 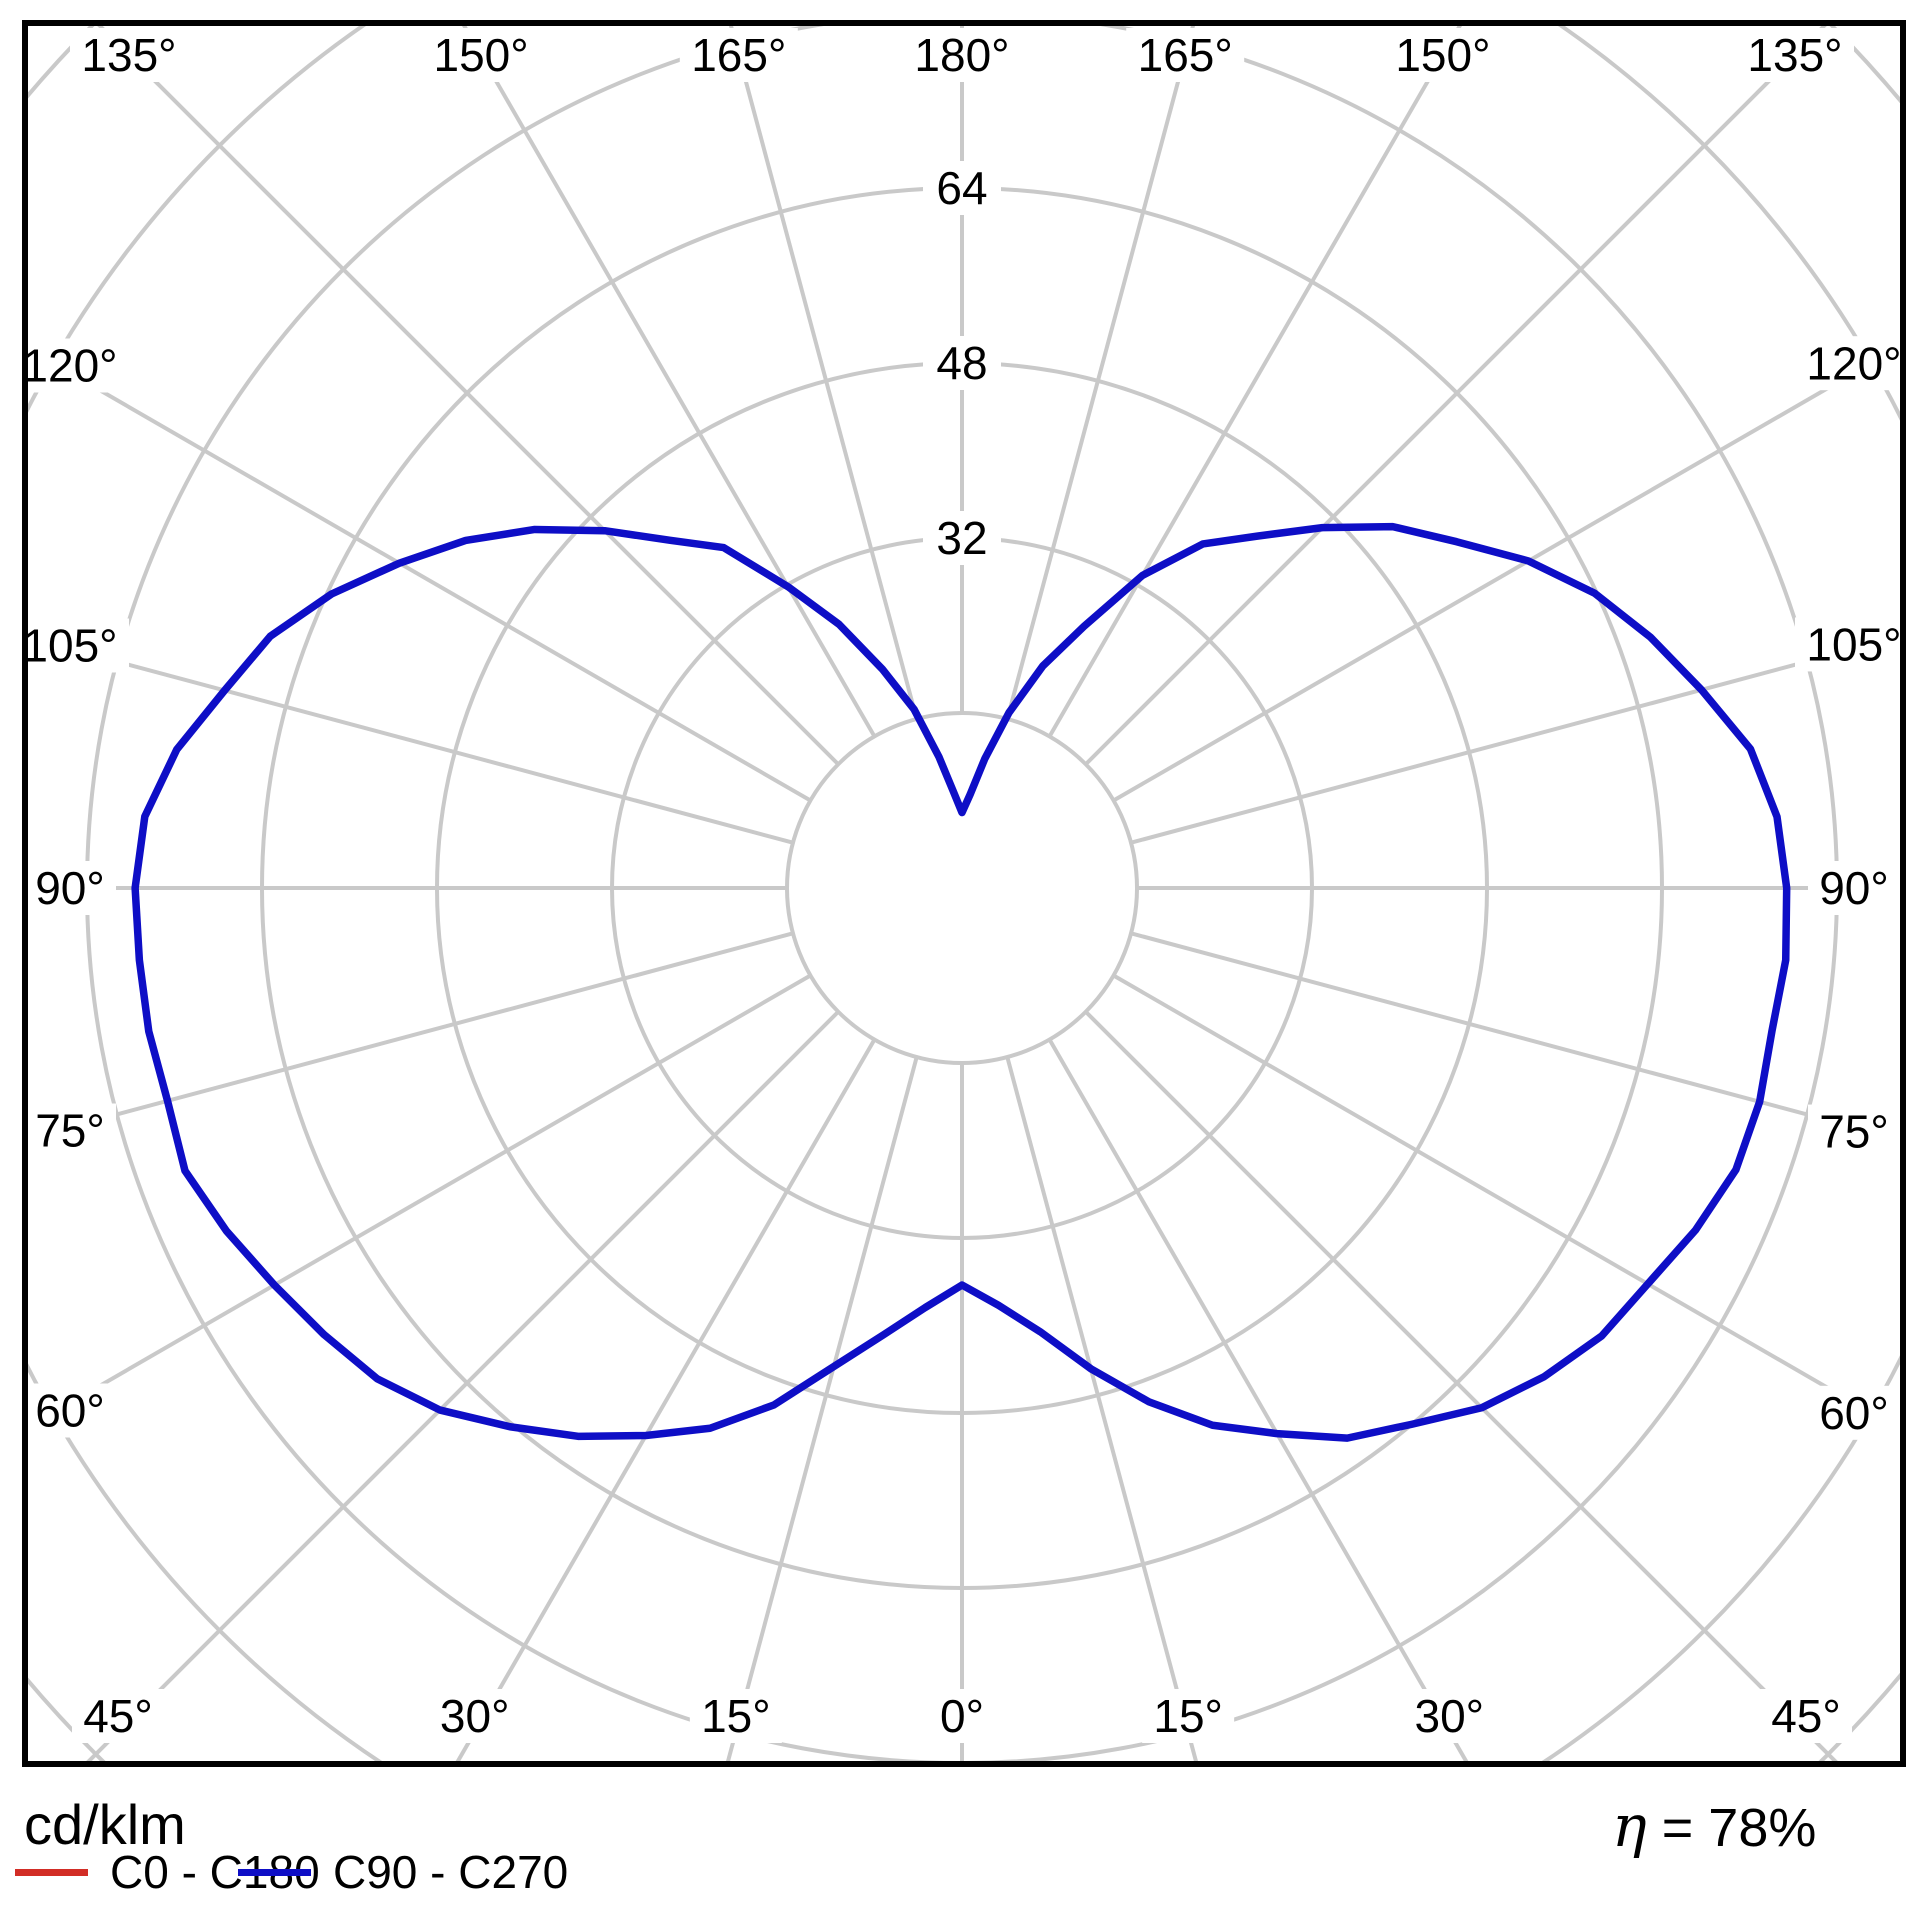 I want to click on legend: C0 - C180 C90 - C270, so click(x=960, y=1872).